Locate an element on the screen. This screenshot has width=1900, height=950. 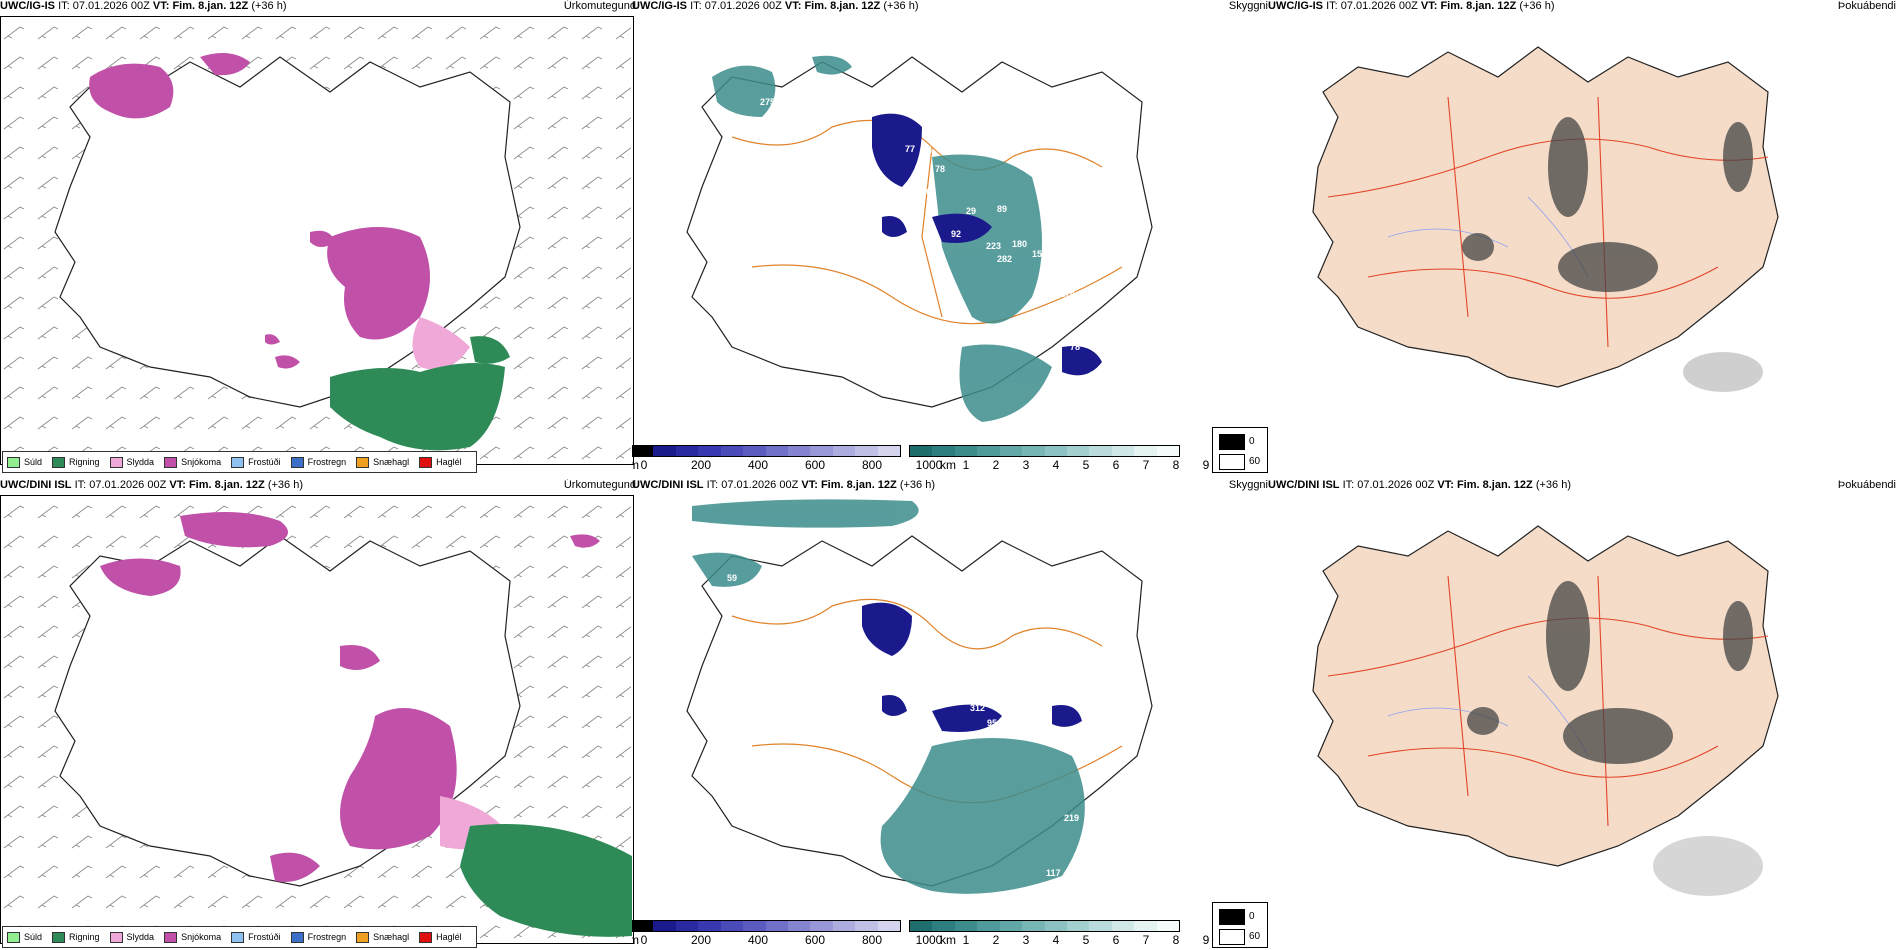
map-value-label: 155 is located at coordinates (1039, 254).